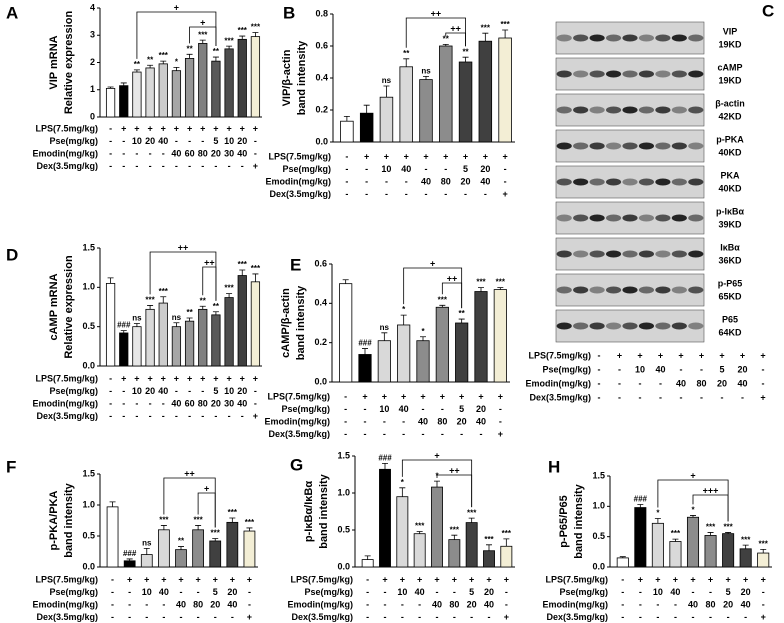 The width and height of the screenshot is (784, 623). I want to click on significance-label: ns, so click(387, 80).